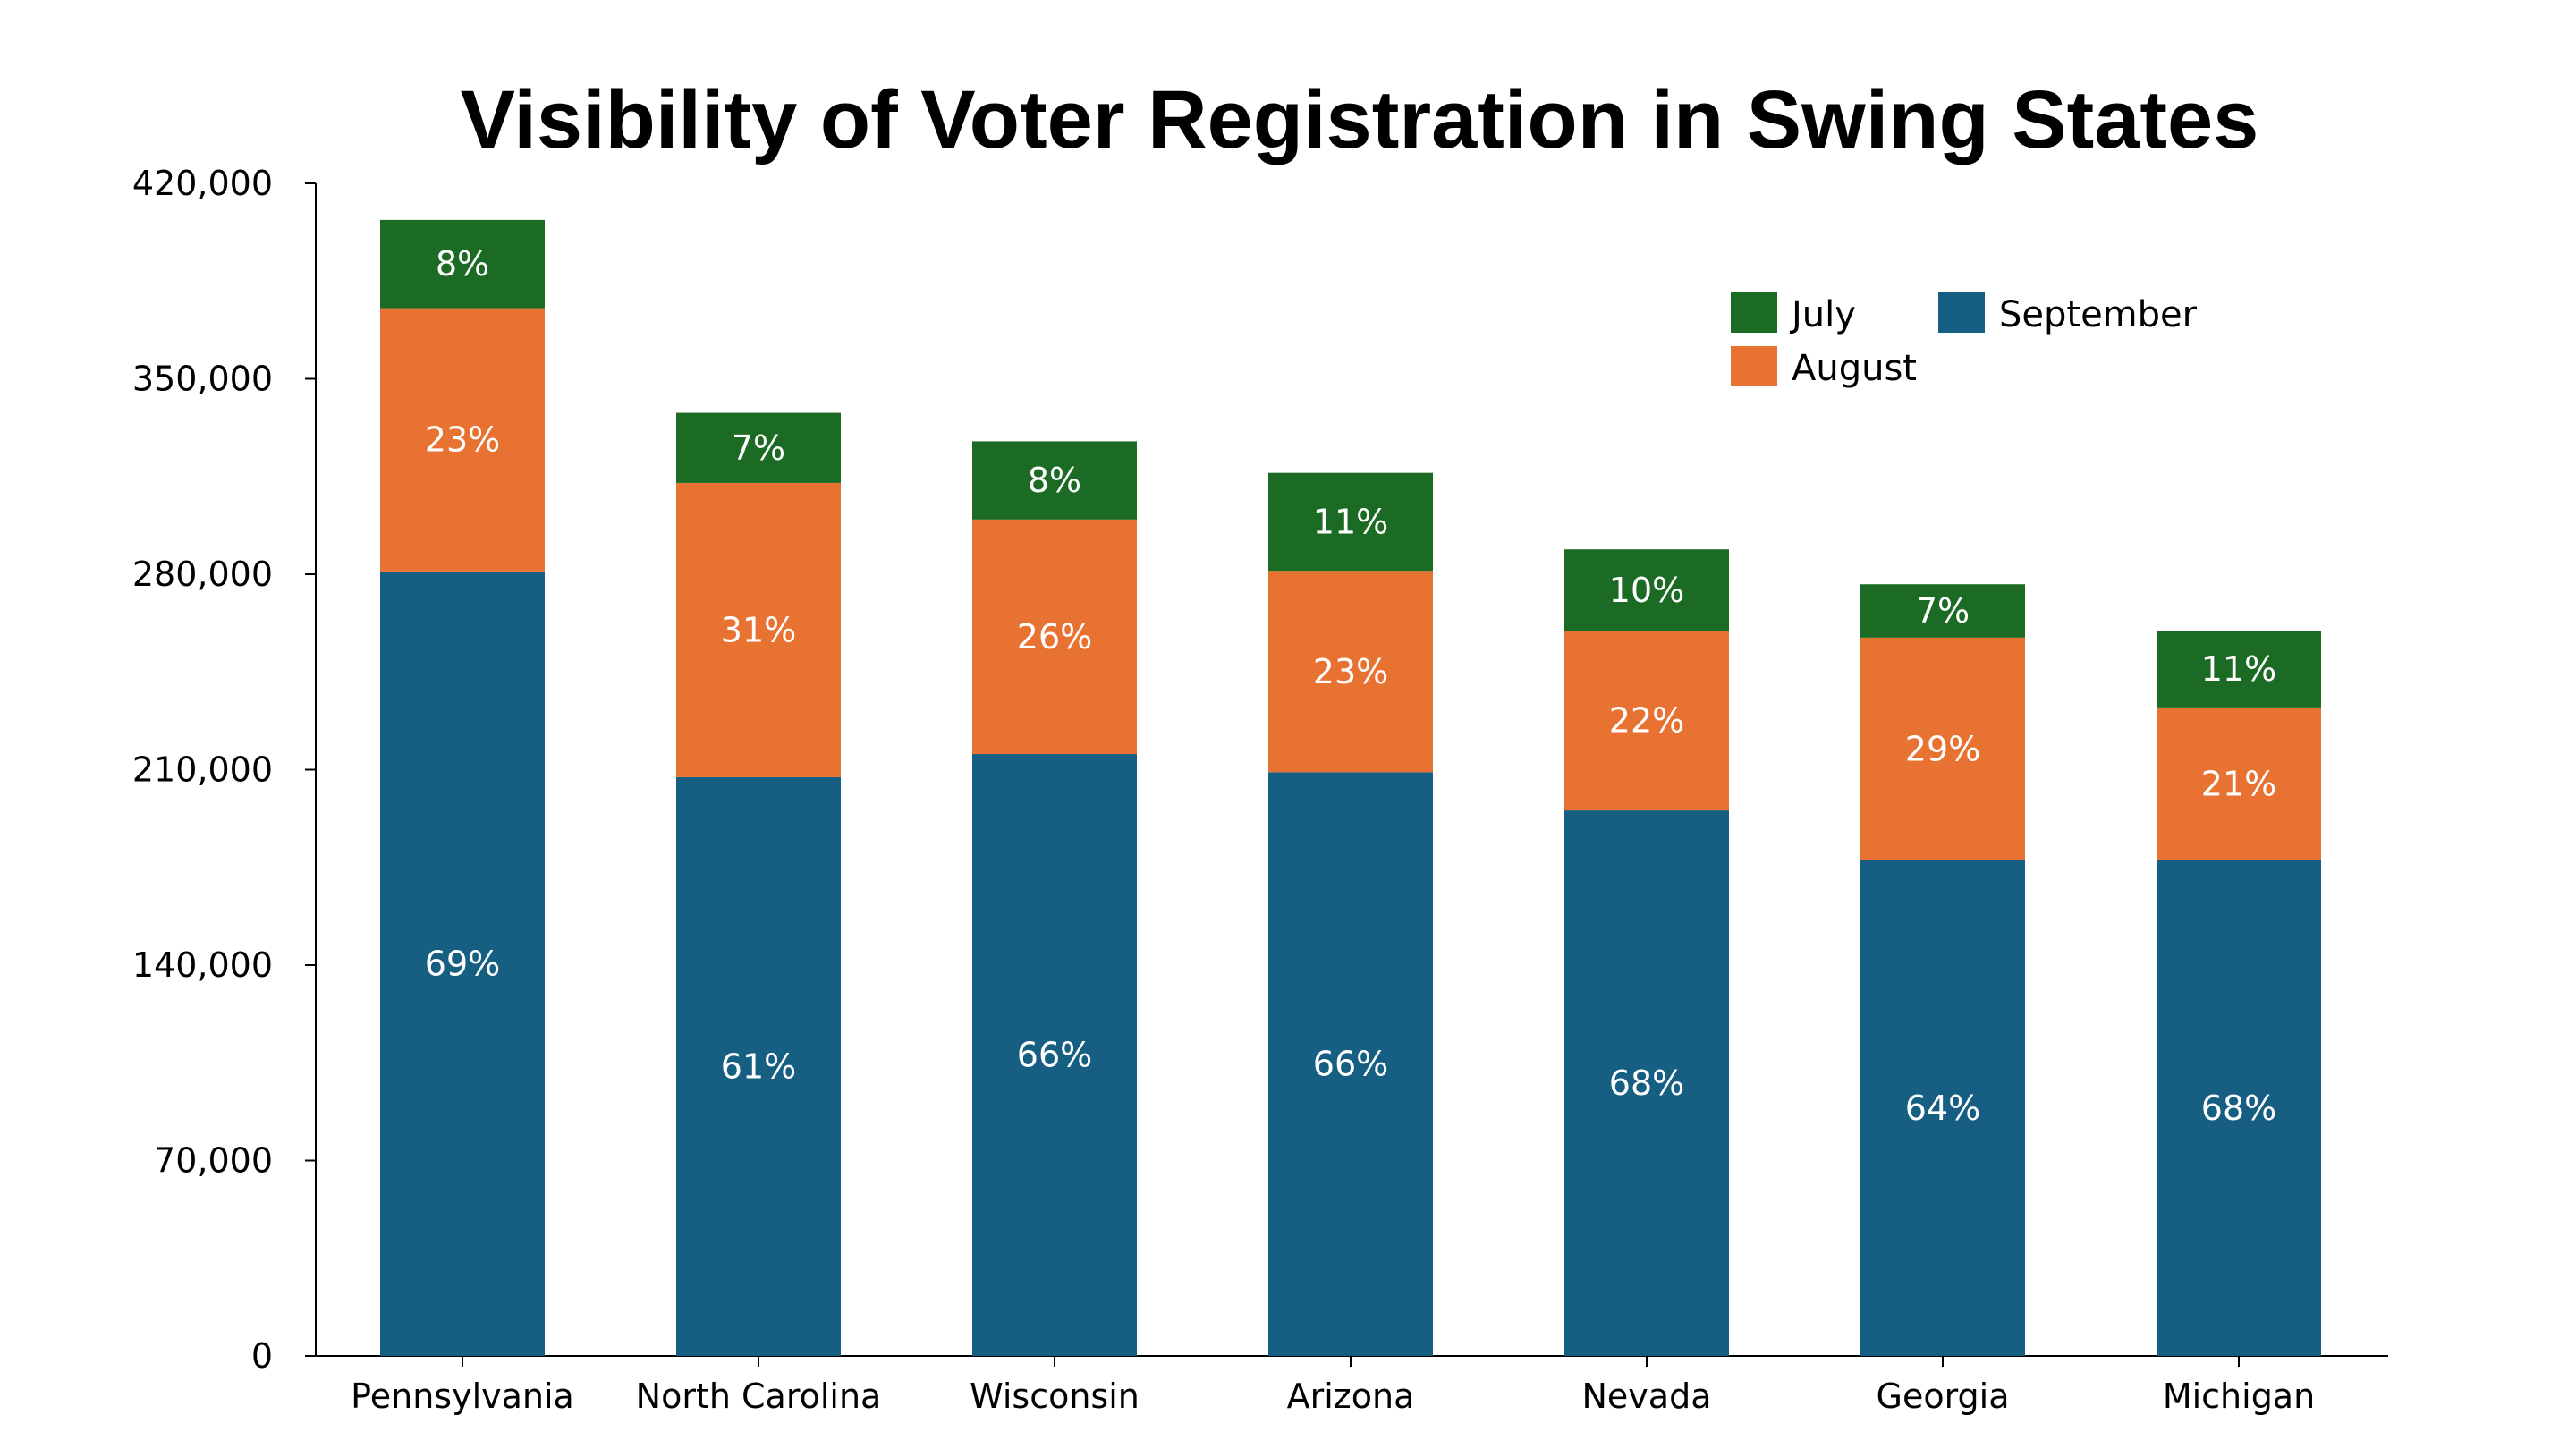 The image size is (2576, 1449). What do you see at coordinates (213, 1161) in the screenshot?
I see `y-tick-label: 70,000` at bounding box center [213, 1161].